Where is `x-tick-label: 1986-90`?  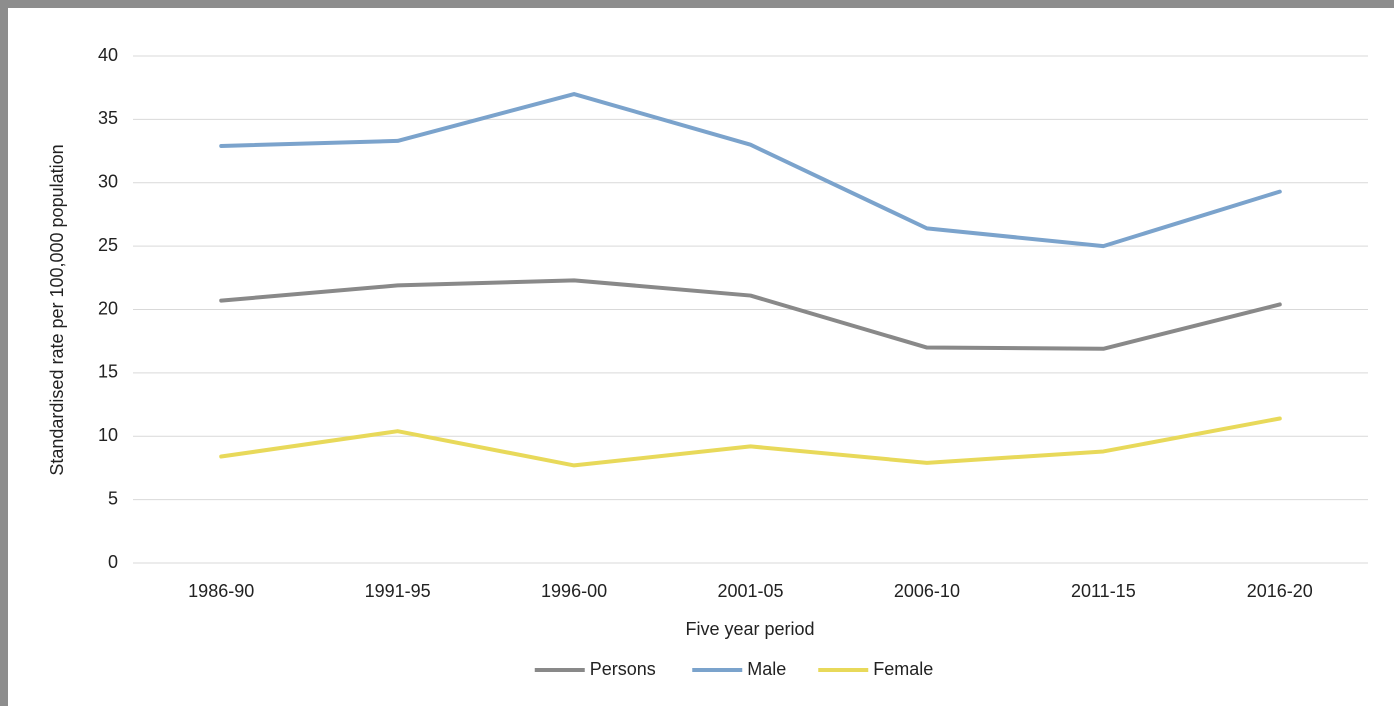
x-tick-label: 1986-90 is located at coordinates (221, 591).